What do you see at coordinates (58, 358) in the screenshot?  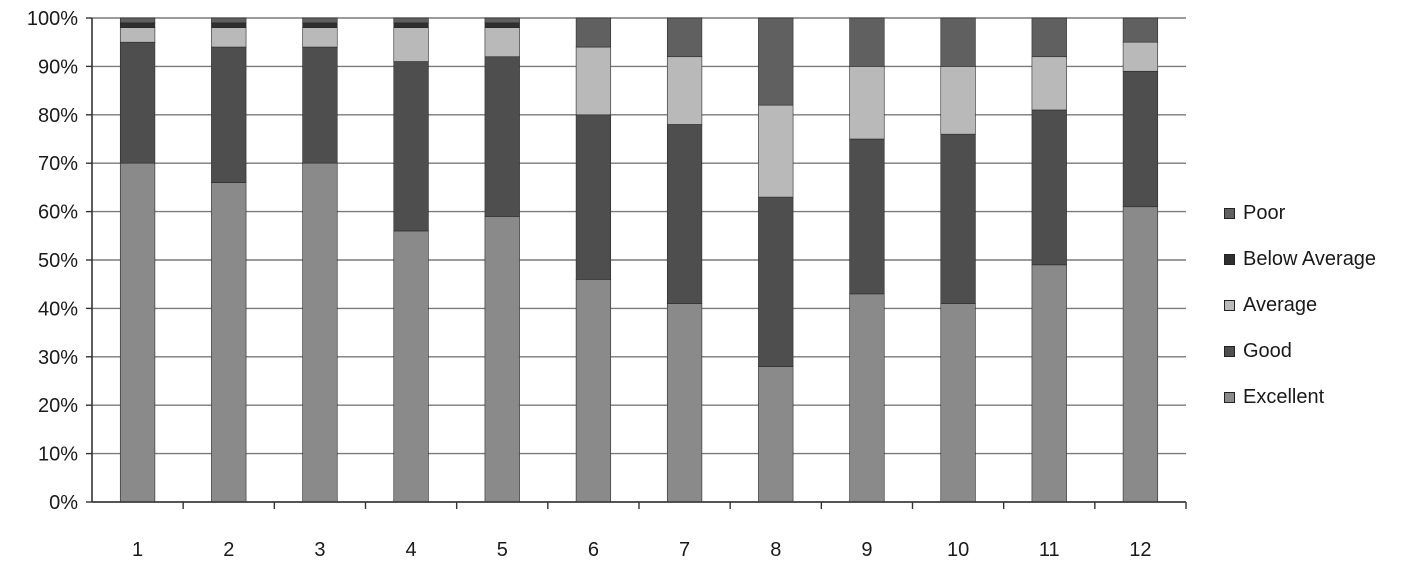 I see `y-tick-label: 30%` at bounding box center [58, 358].